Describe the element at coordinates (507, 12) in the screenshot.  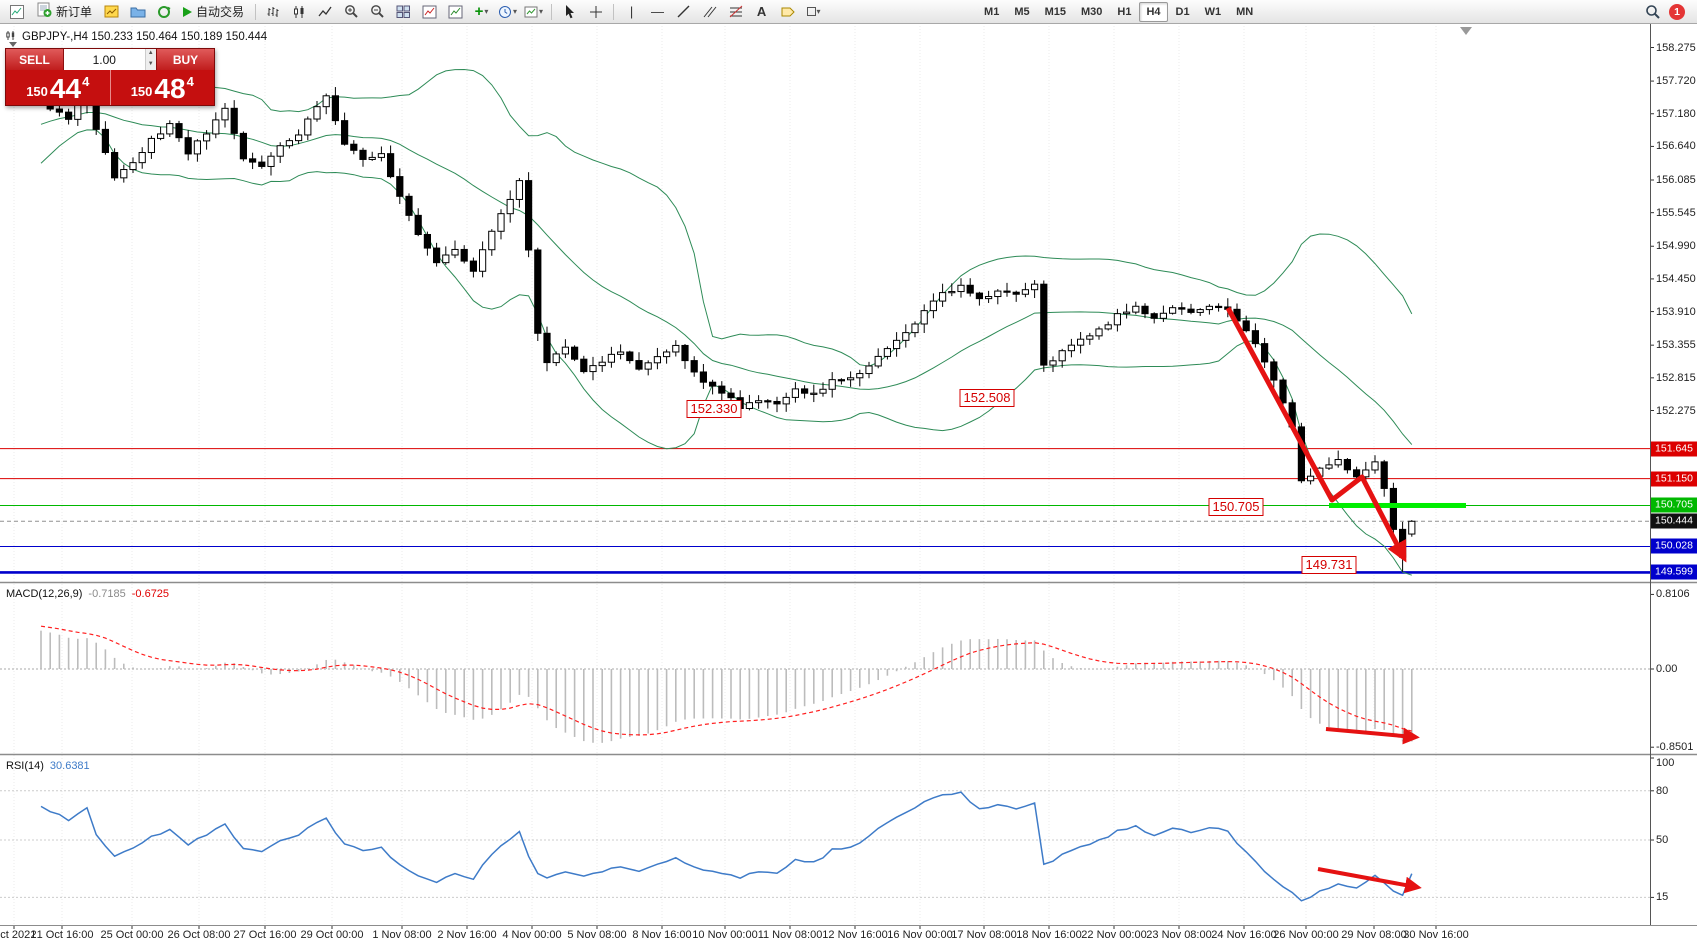
I see `period-selector-icon: ▾` at that location.